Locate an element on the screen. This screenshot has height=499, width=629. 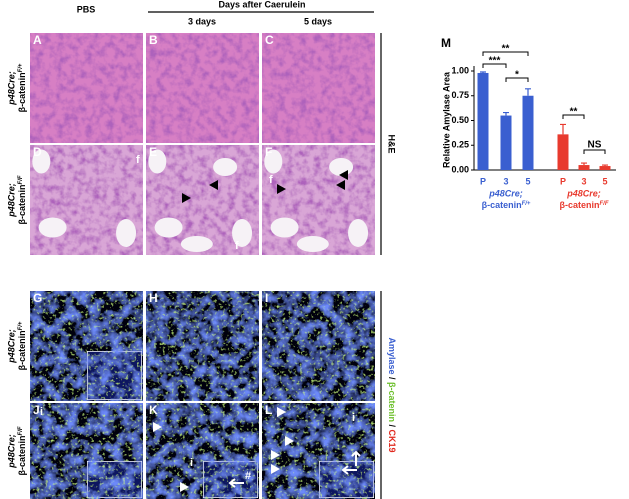
panel-label: F is located at coordinates (268, 152).